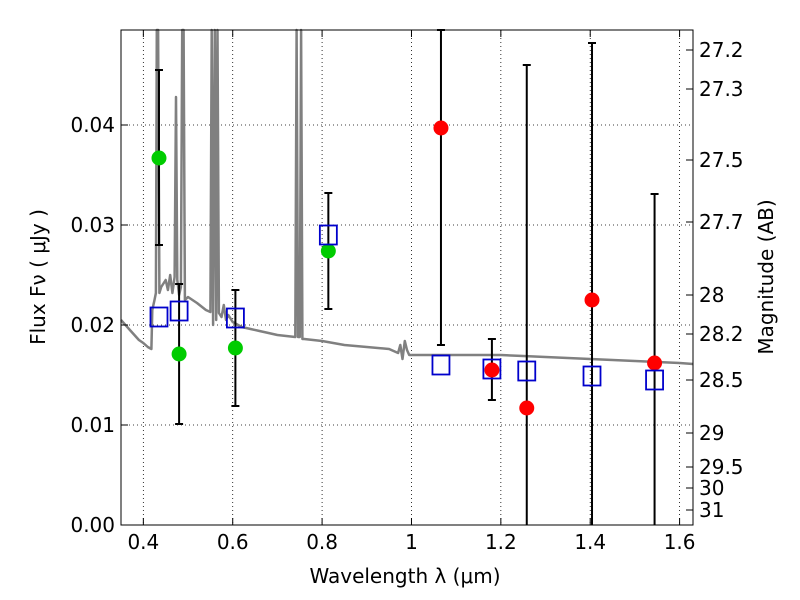 This screenshot has width=800, height=600. Describe the element at coordinates (322, 542) in the screenshot. I see `x-tick-label: 0.8` at that location.